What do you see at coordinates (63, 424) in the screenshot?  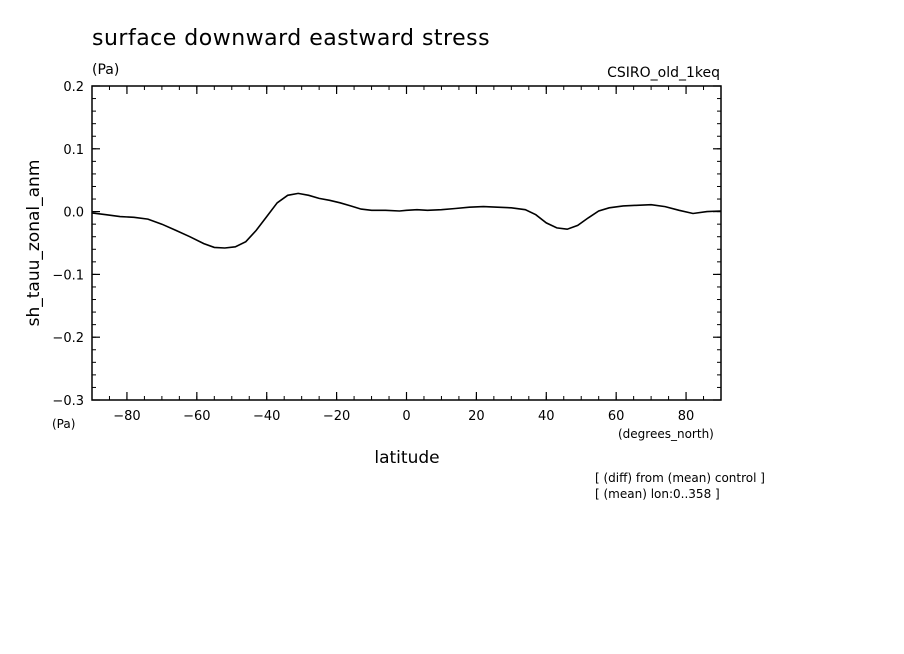 I see `y-units-label: (Pa)` at bounding box center [63, 424].